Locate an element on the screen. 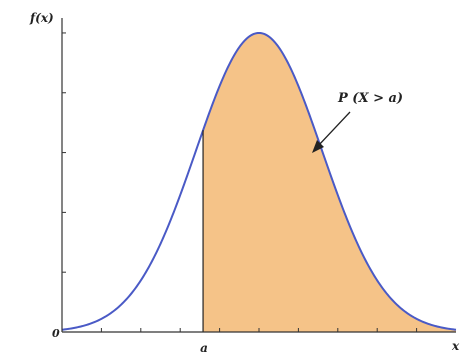 This screenshot has height=353, width=462. y-axis-label: f(x) is located at coordinates (41, 18).